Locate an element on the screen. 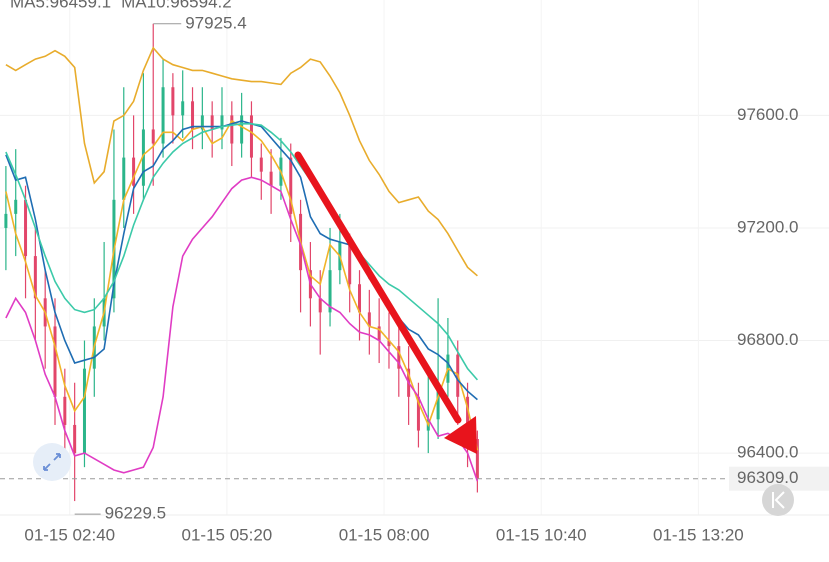 This screenshot has height=562, width=829. arrow-shaft is located at coordinates (378, 287).